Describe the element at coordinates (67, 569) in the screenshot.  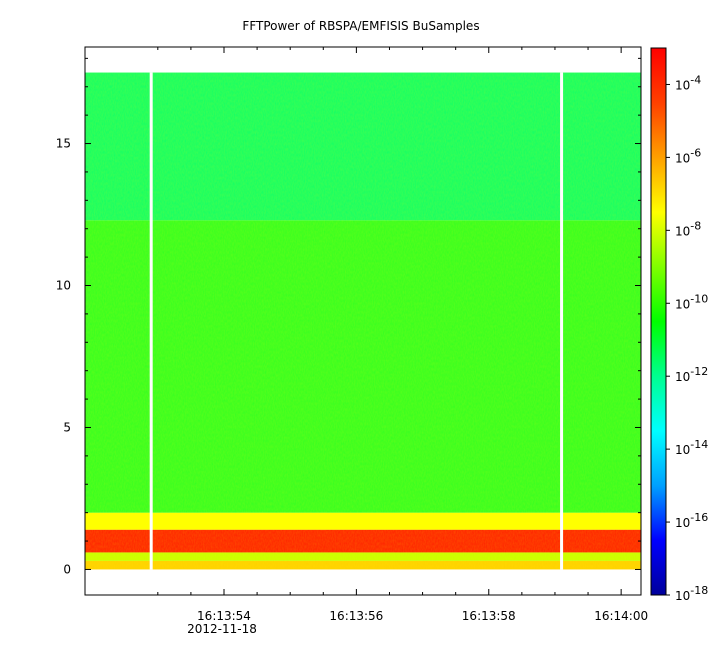
I see `y-tick-label: 0` at that location.